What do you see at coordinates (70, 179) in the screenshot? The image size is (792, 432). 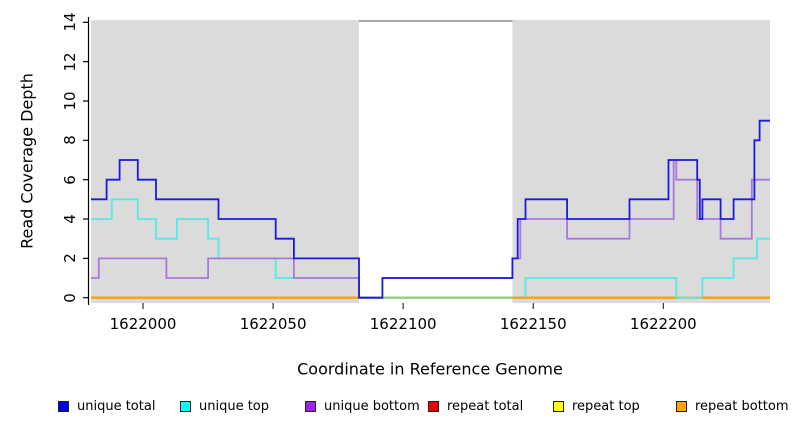 I see `y-tick-label-6: 6` at bounding box center [70, 179].